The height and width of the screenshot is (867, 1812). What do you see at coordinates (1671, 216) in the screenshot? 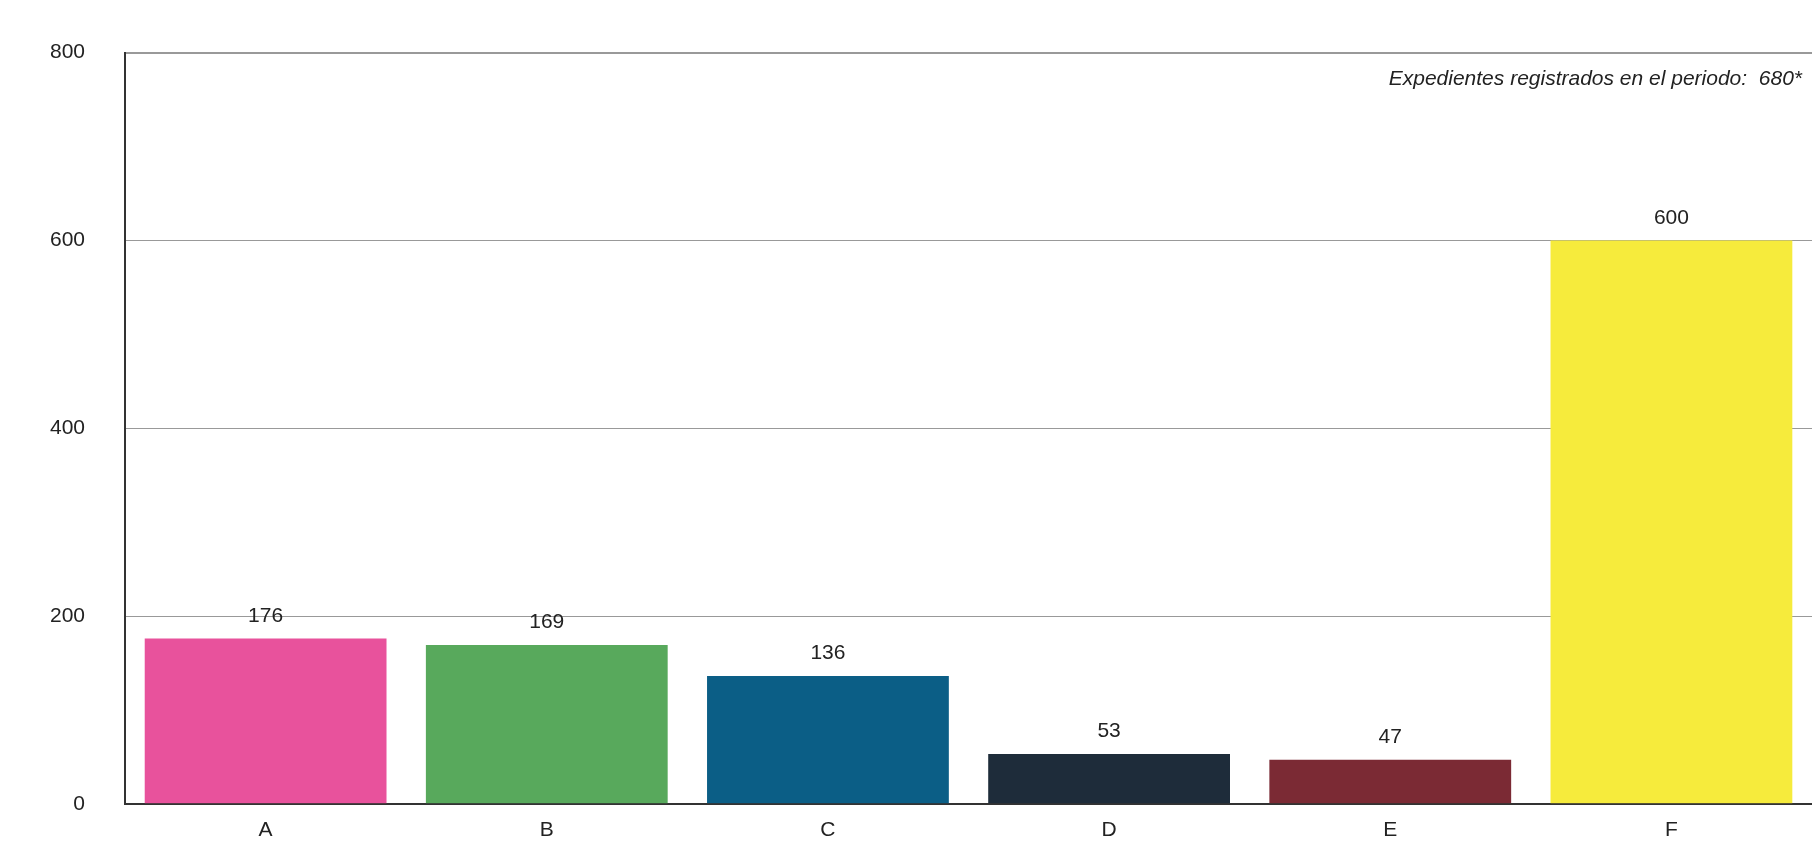
I see `data-label: 600` at bounding box center [1671, 216].